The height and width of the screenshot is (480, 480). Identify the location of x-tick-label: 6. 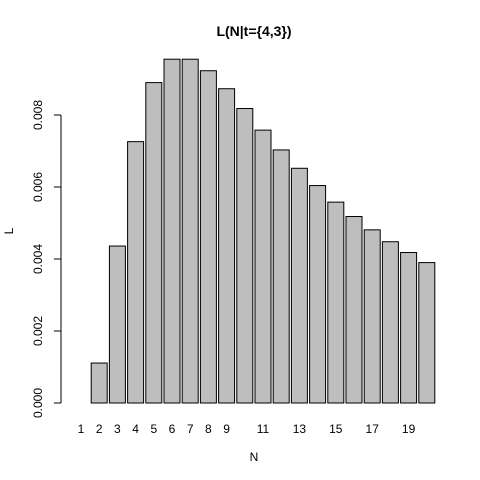
(172, 429).